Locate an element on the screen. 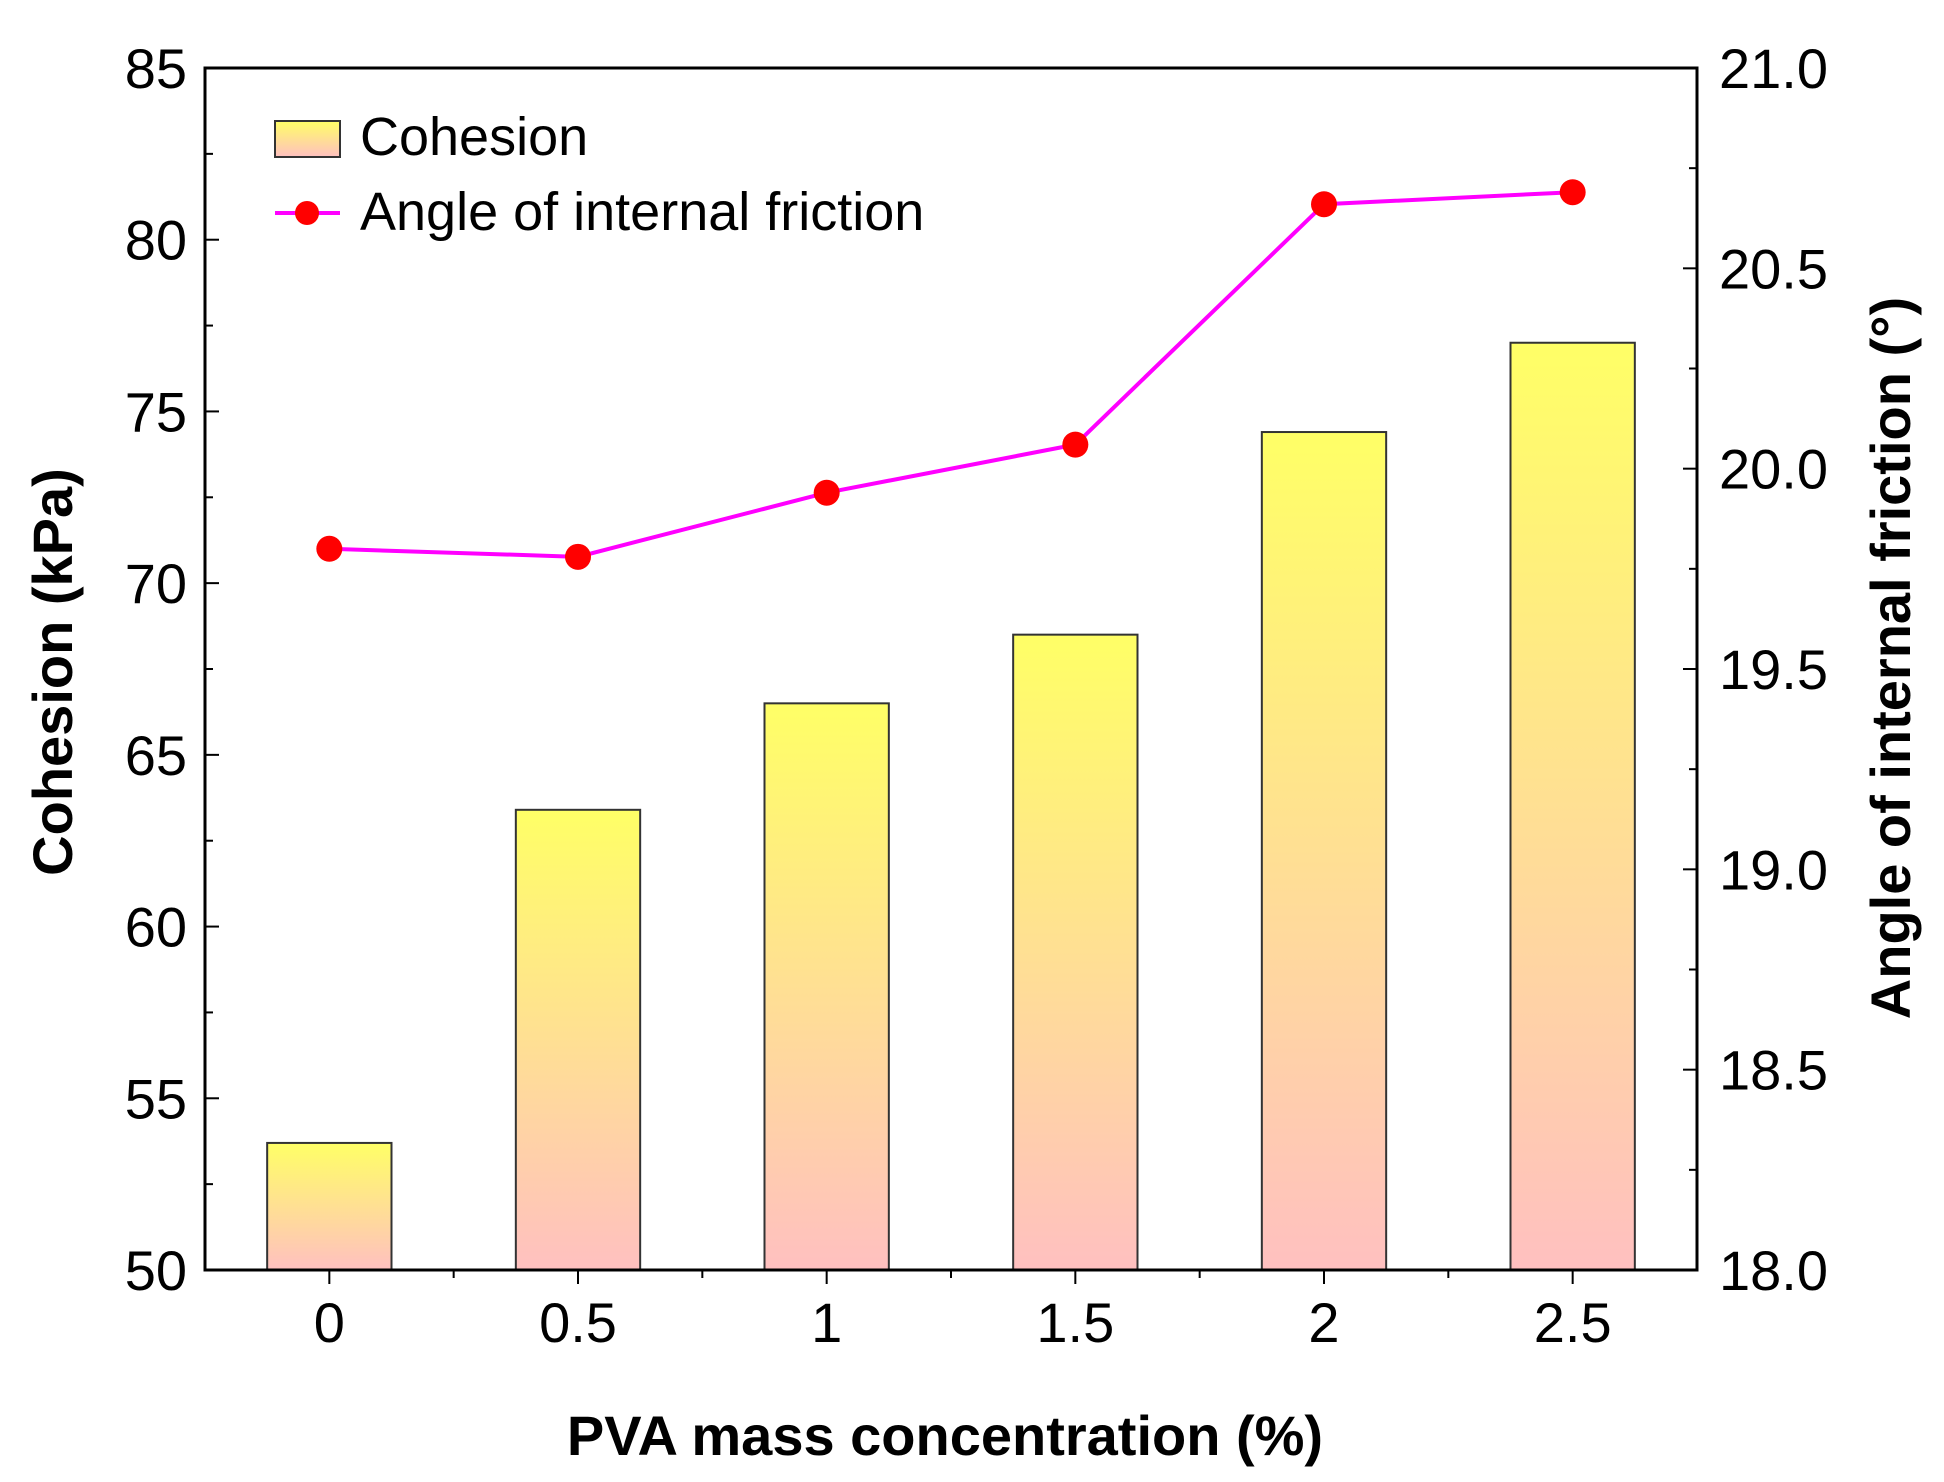 Image resolution: width=1944 pixels, height=1482 pixels. bar-cohesion-0.5 is located at coordinates (578, 1039).